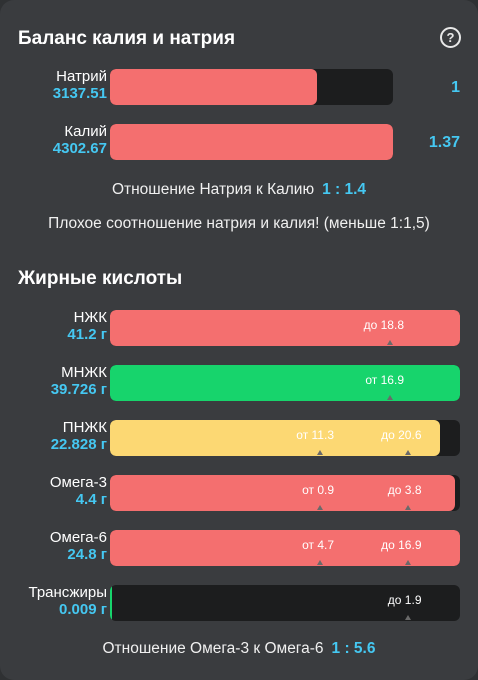 The image size is (478, 680). I want to click on range-marker-label: до 18.8, so click(383, 325).